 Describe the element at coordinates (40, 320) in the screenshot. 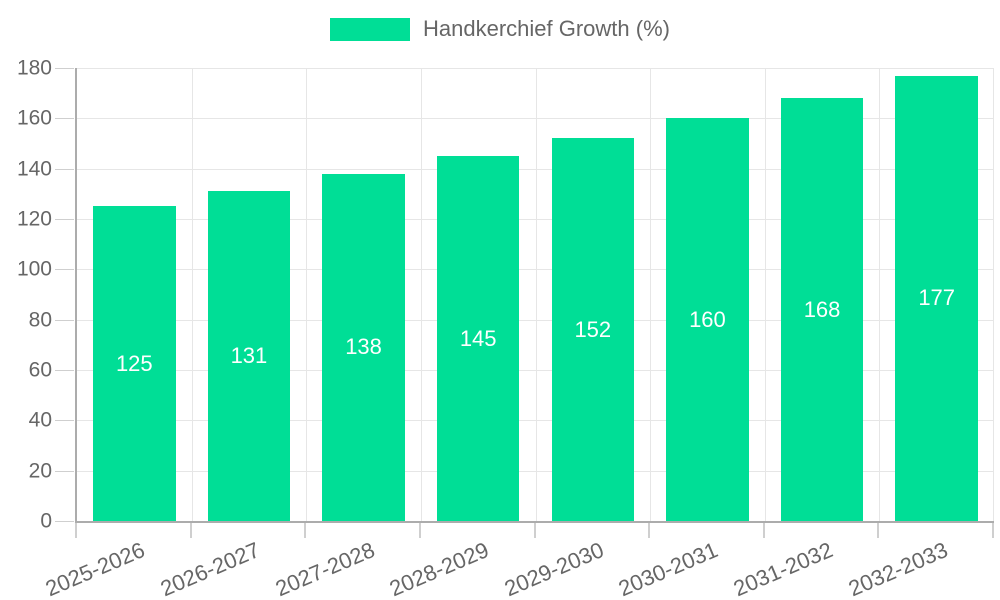

I see `y-tick-label-80: 80` at that location.